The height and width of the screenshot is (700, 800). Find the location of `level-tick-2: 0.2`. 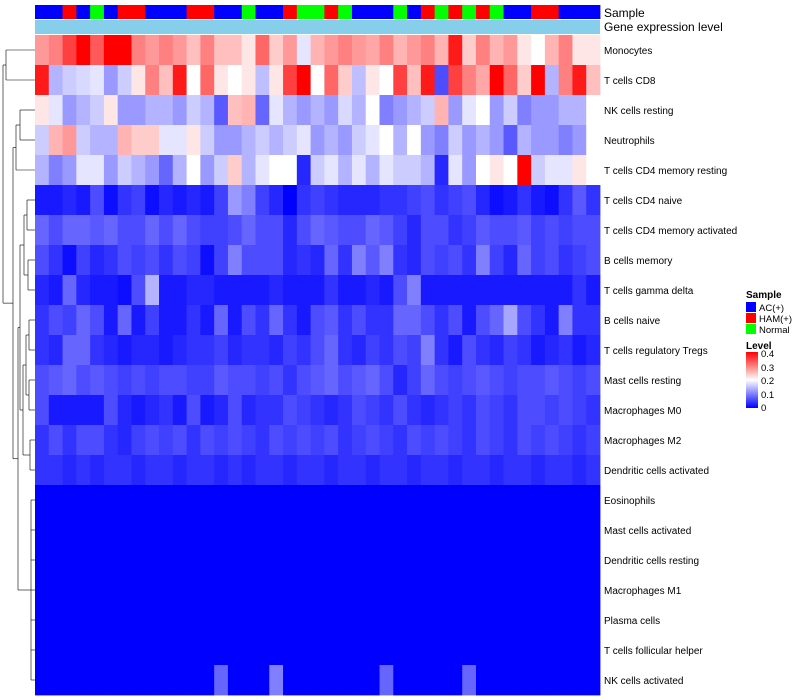

level-tick-2: 0.2 is located at coordinates (767, 381).